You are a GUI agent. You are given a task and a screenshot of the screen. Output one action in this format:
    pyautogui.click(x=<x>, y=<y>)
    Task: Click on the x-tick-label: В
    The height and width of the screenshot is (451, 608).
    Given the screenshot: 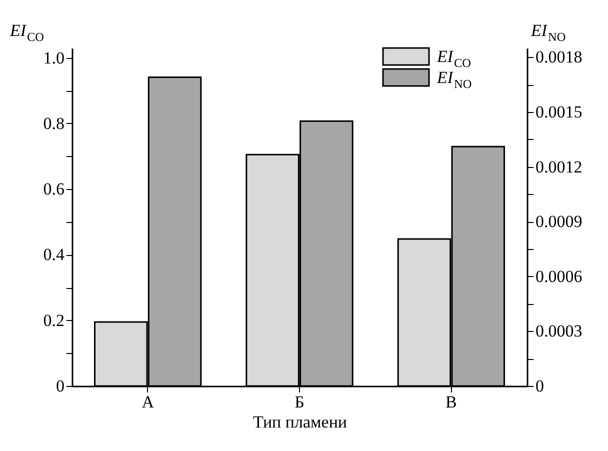 What is the action you would take?
    pyautogui.click(x=451, y=402)
    